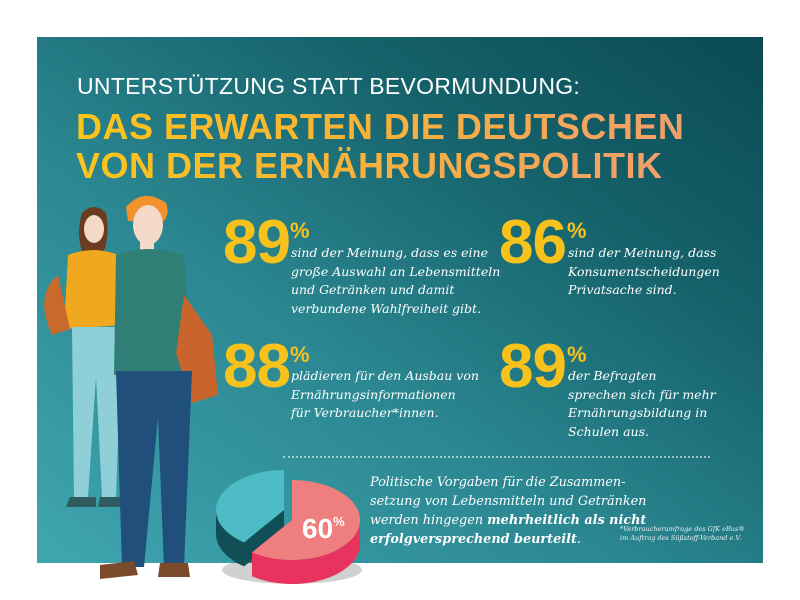  What do you see at coordinates (578, 539) in the screenshot?
I see `conclusion-period: .` at bounding box center [578, 539].